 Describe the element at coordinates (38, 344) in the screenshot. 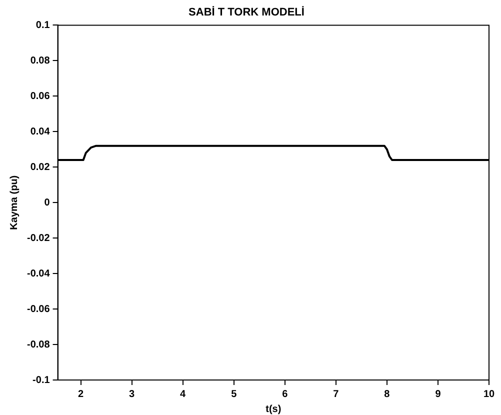

I see `y-tick-label: -0.08` at that location.